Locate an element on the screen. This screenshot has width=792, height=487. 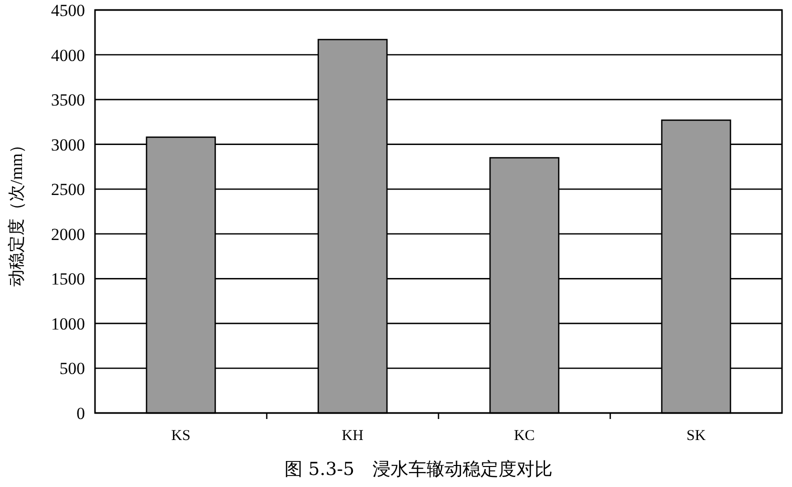
x-tick-label: KC is located at coordinates (524, 436).